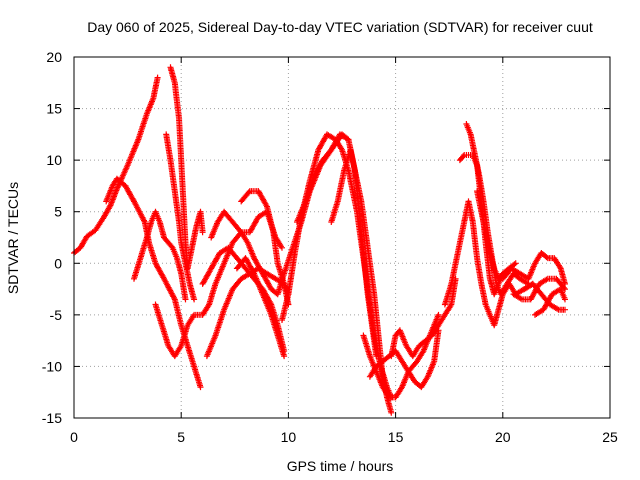  Describe the element at coordinates (52, 366) in the screenshot. I see `y-tick-label: -10` at that location.